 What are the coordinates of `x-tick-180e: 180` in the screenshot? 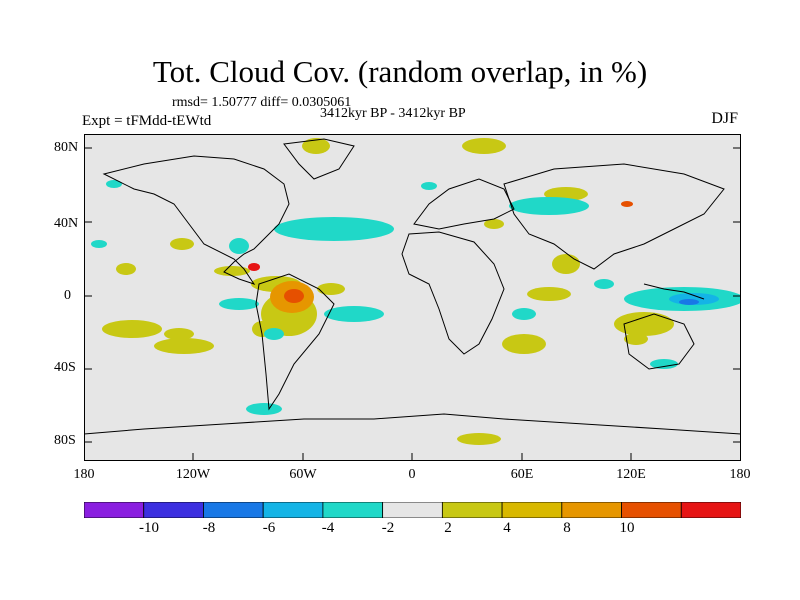 It's located at (740, 474).